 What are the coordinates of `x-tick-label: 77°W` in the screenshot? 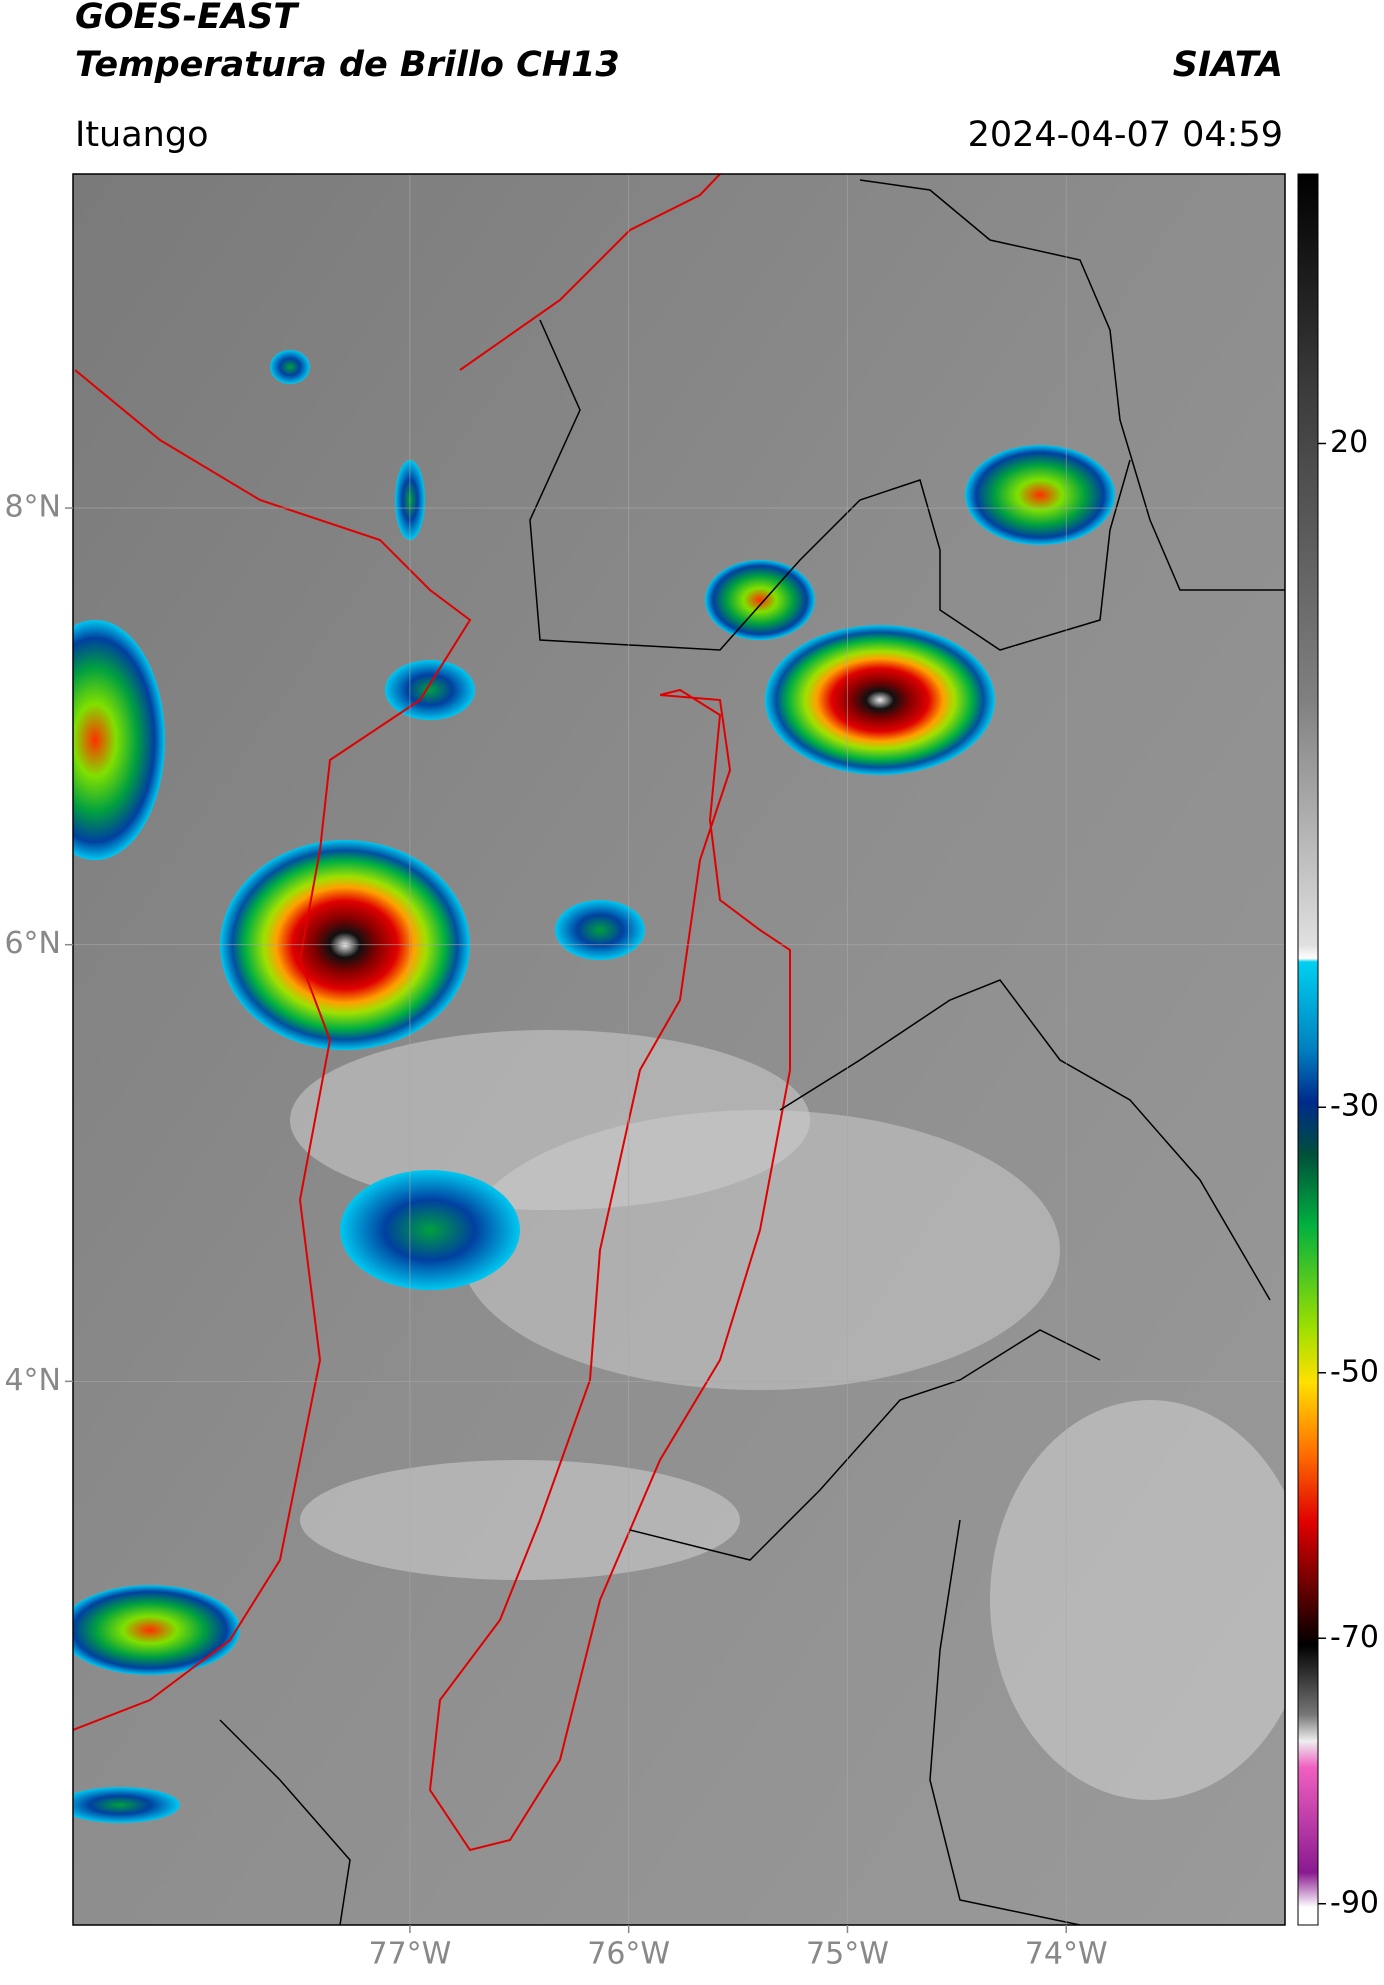 It's located at (409, 1954).